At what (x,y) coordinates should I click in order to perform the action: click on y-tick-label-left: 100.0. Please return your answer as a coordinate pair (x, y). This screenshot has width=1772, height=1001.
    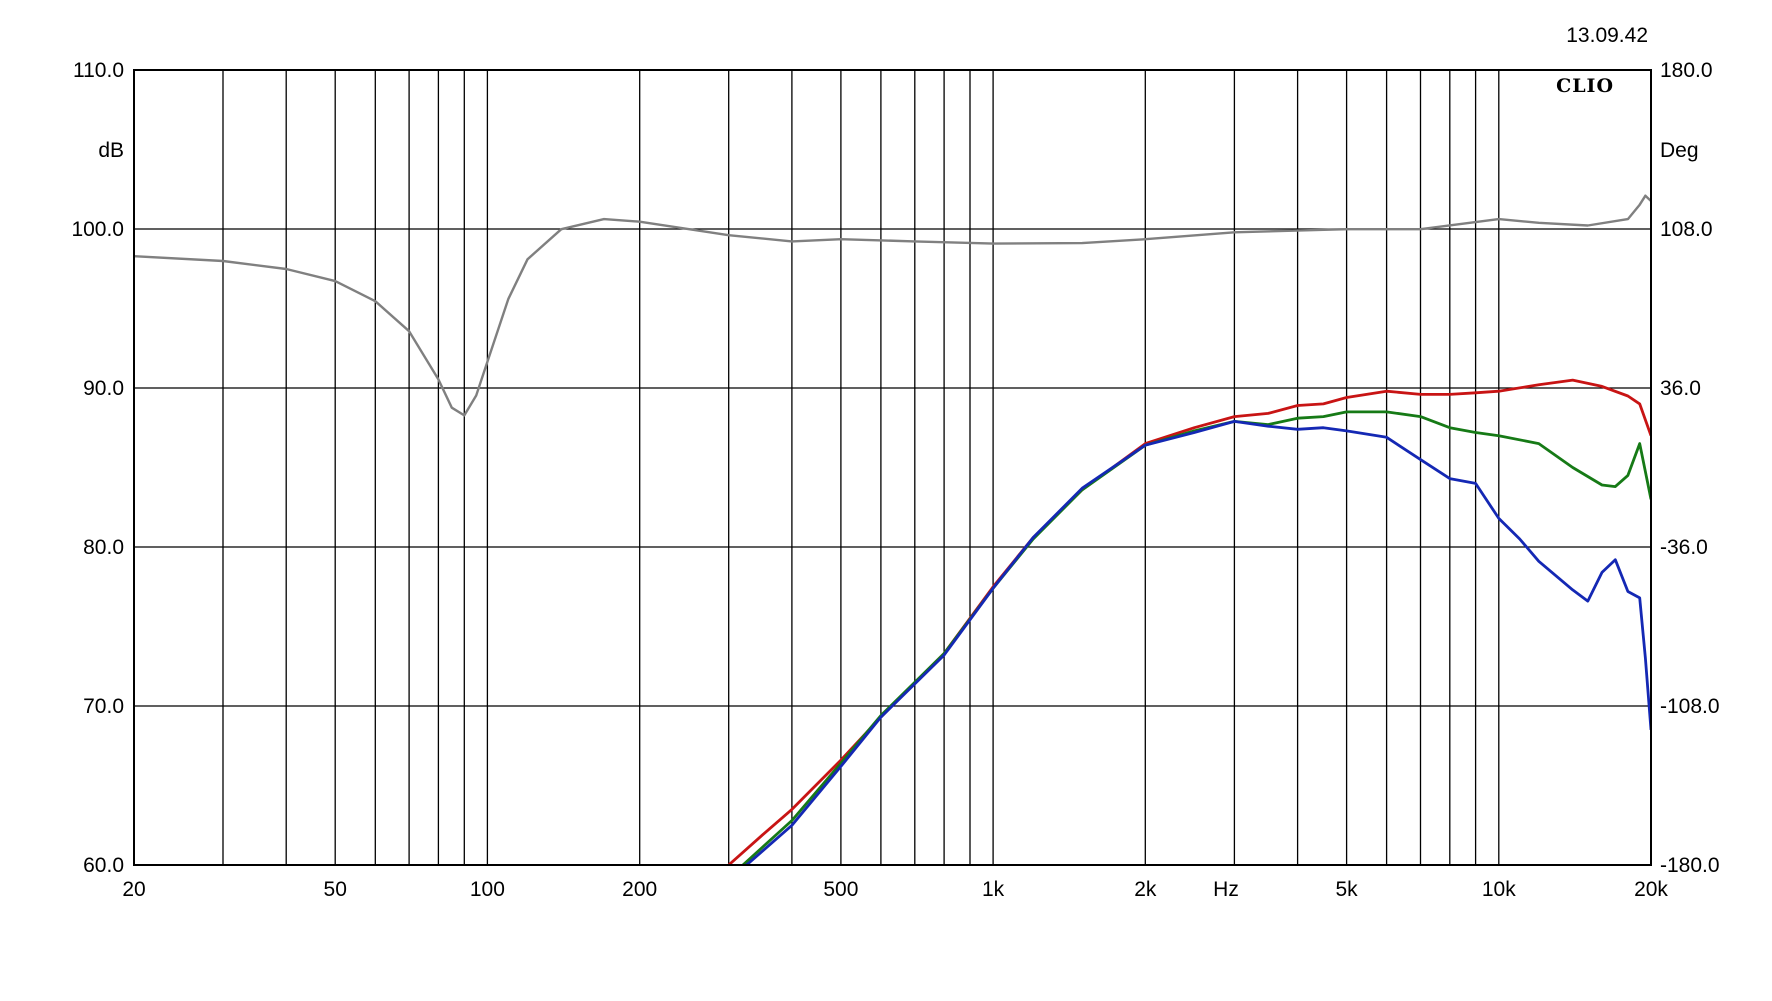
    Looking at the image, I should click on (97, 229).